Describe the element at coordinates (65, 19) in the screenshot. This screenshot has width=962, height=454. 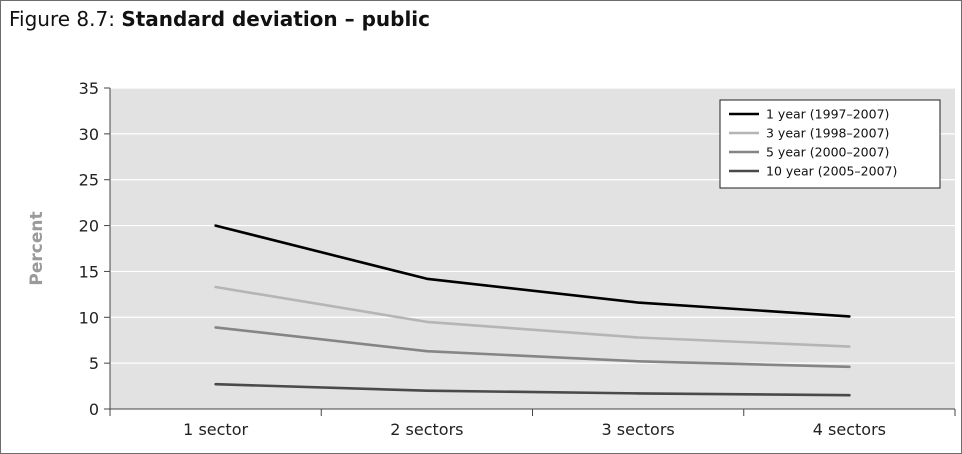
I see `figure-label: Figure 8.7:` at that location.